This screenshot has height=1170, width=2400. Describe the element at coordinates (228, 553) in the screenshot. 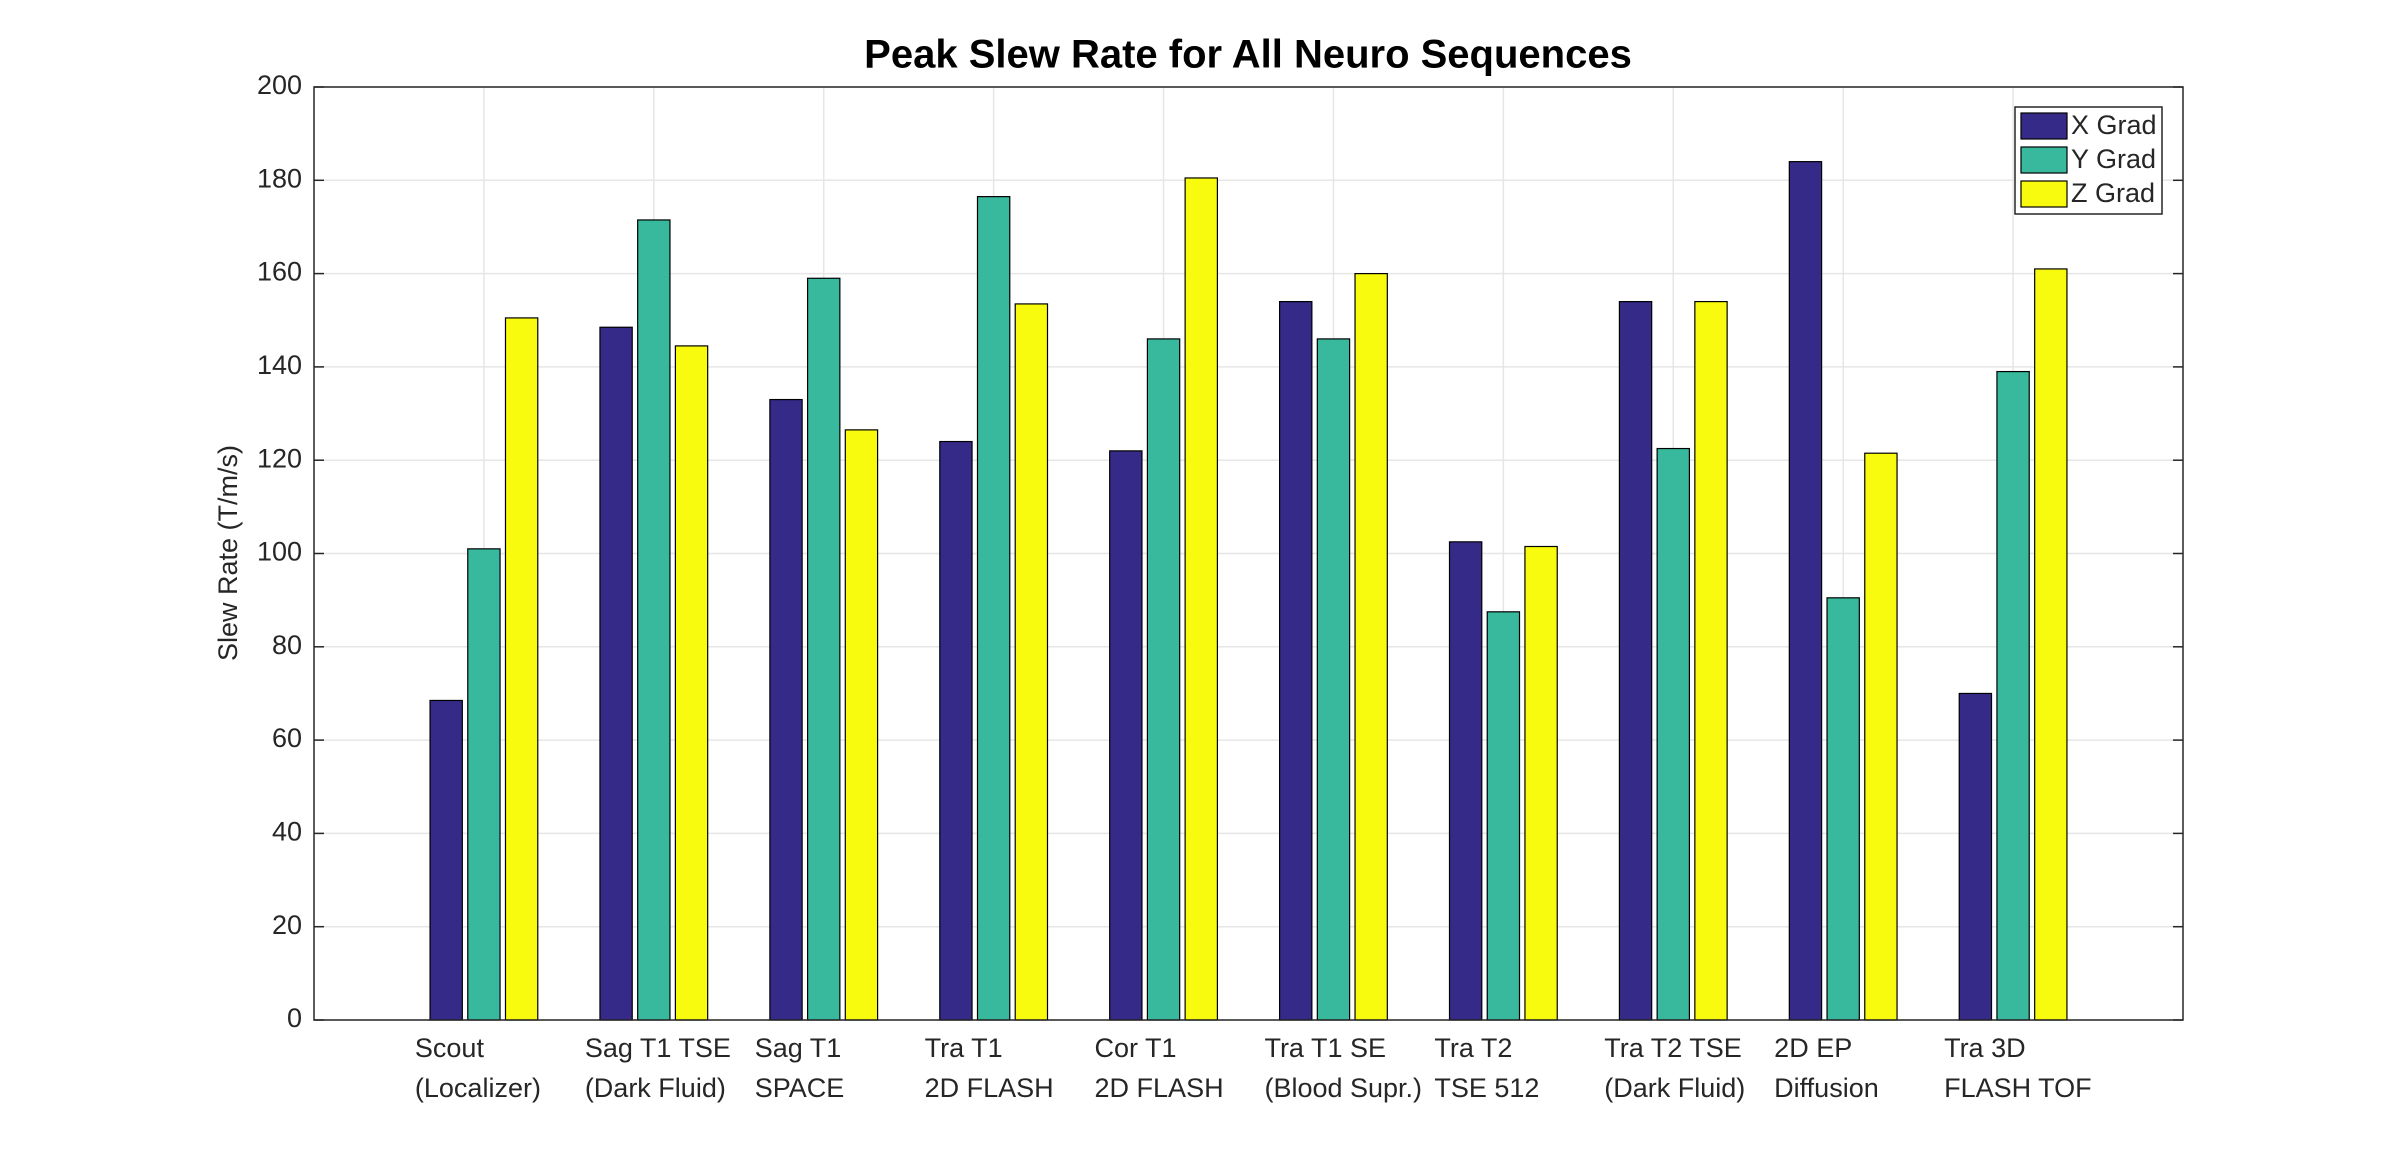

I see `y-axis-label: Slew Rate (T/m/s)` at that location.